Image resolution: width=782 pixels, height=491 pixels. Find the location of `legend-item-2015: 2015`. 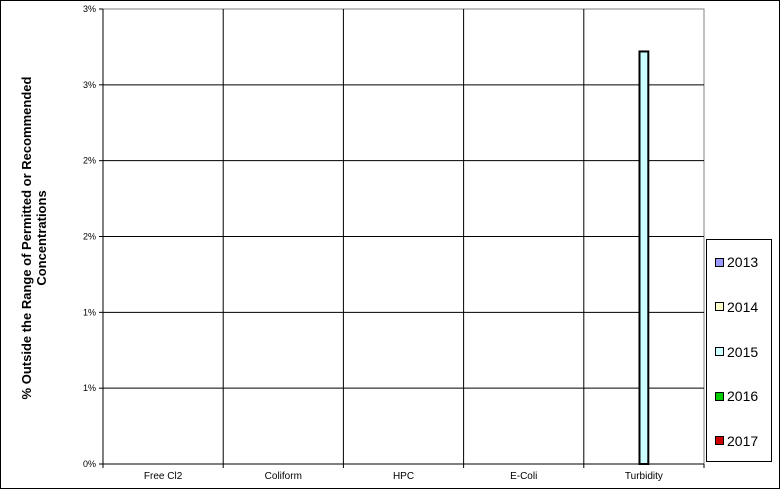

legend-item-2015: 2015 is located at coordinates (736, 352).